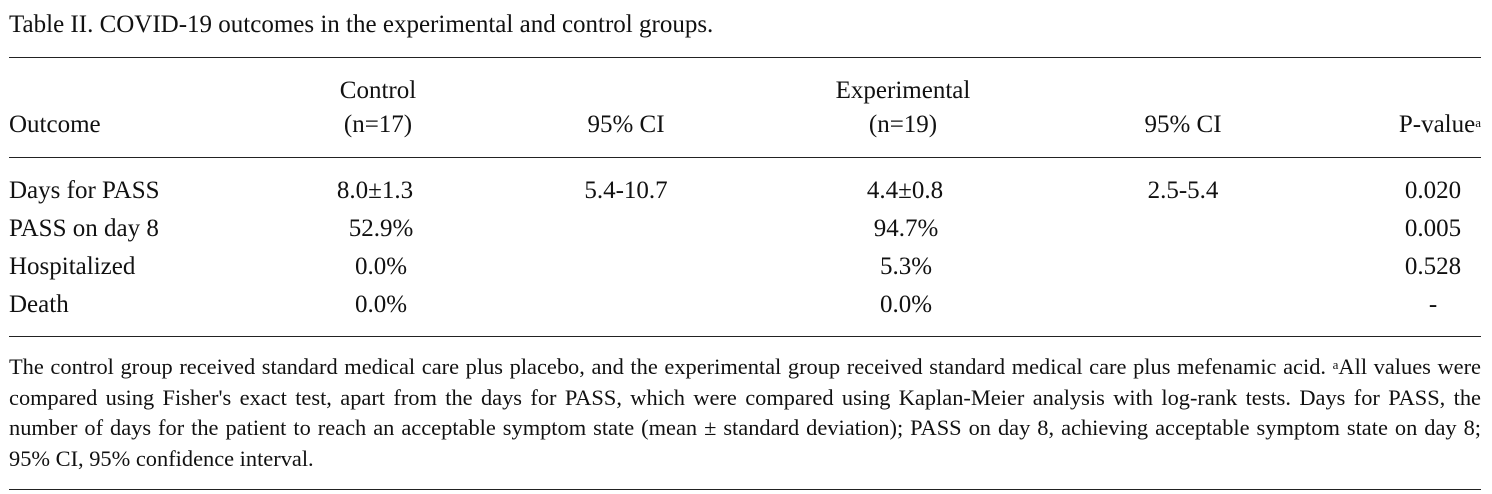  I want to click on header-rule, so click(745, 157).